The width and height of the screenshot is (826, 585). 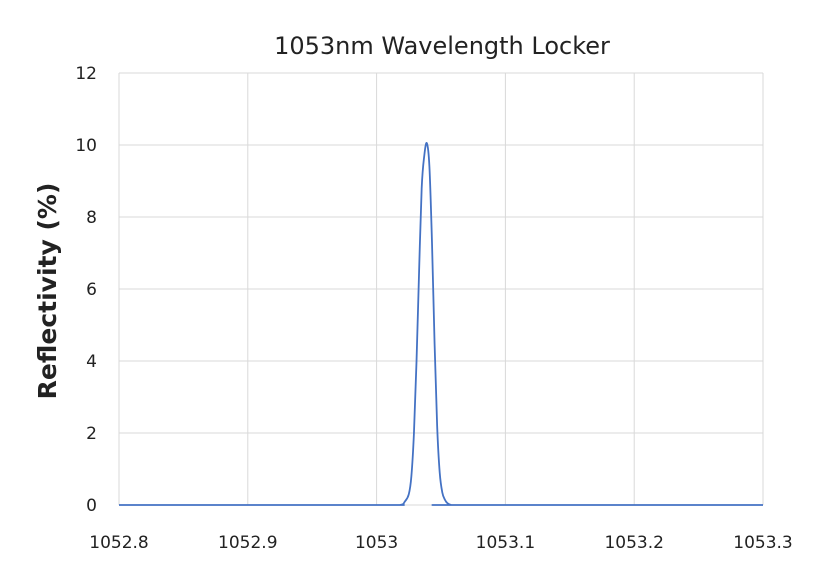 I want to click on y-tick-label: 12, so click(x=86, y=74).